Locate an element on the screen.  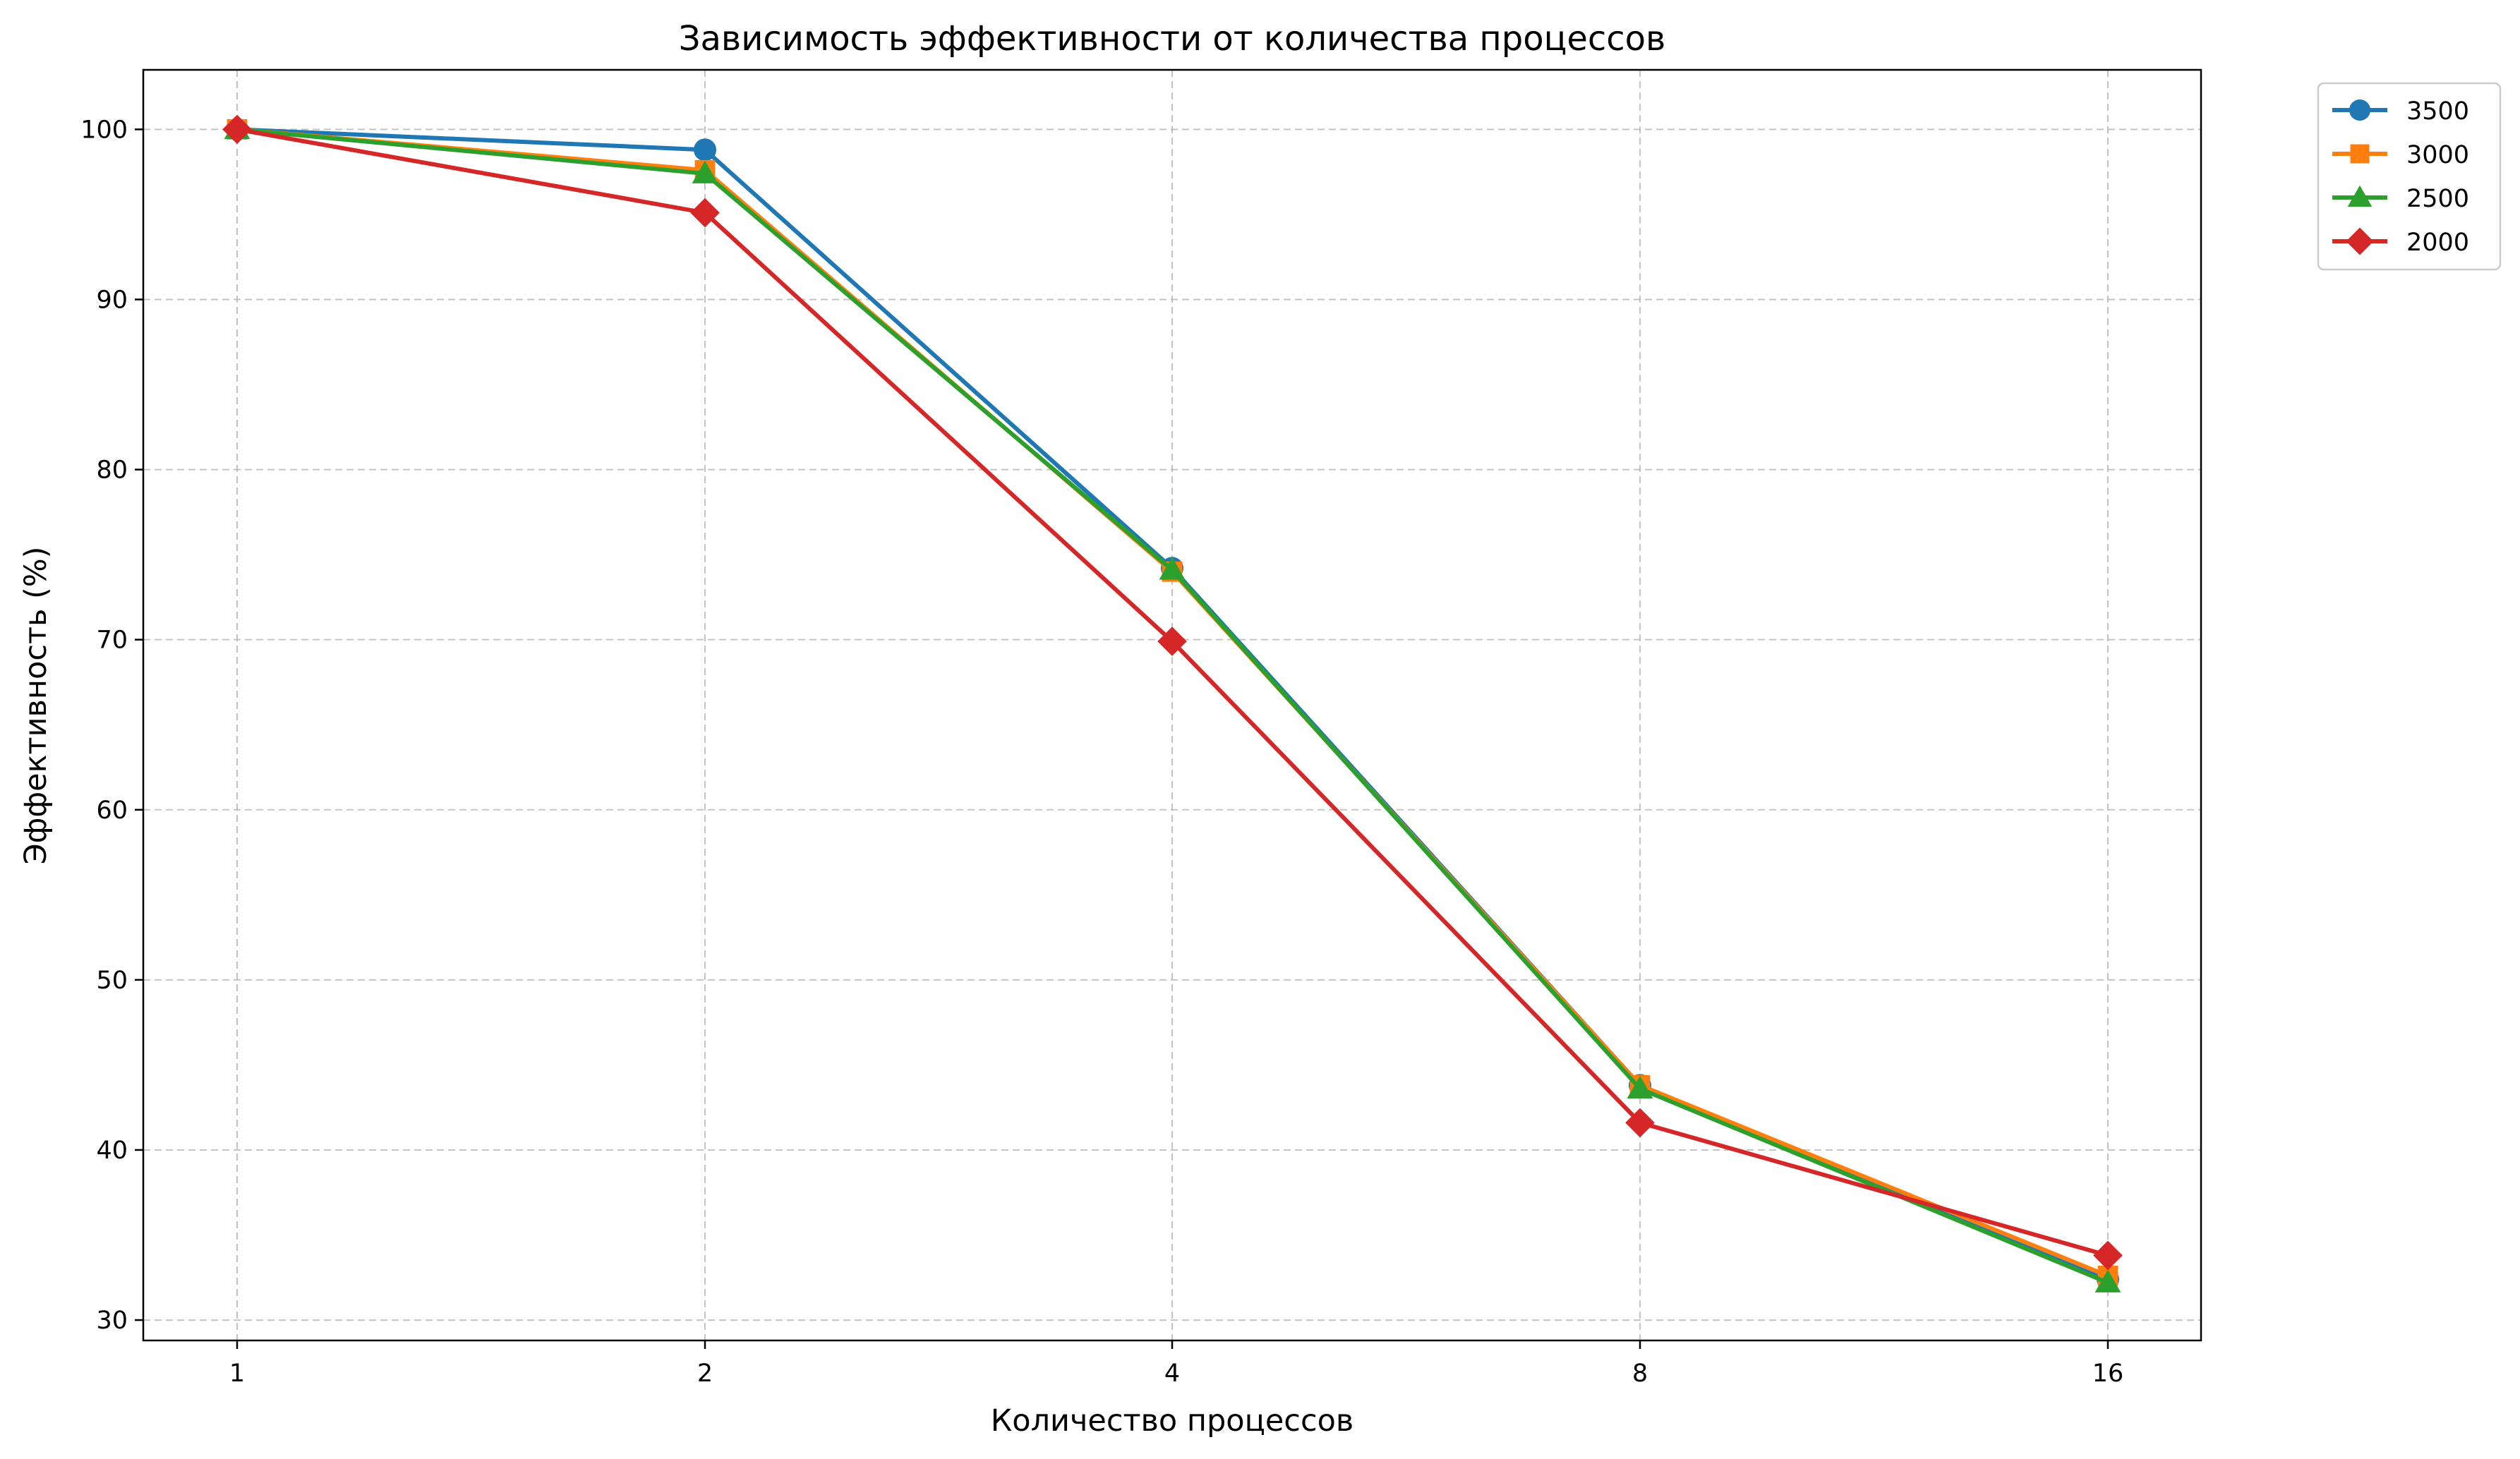
legend-item: 3000 is located at coordinates (2401, 155).